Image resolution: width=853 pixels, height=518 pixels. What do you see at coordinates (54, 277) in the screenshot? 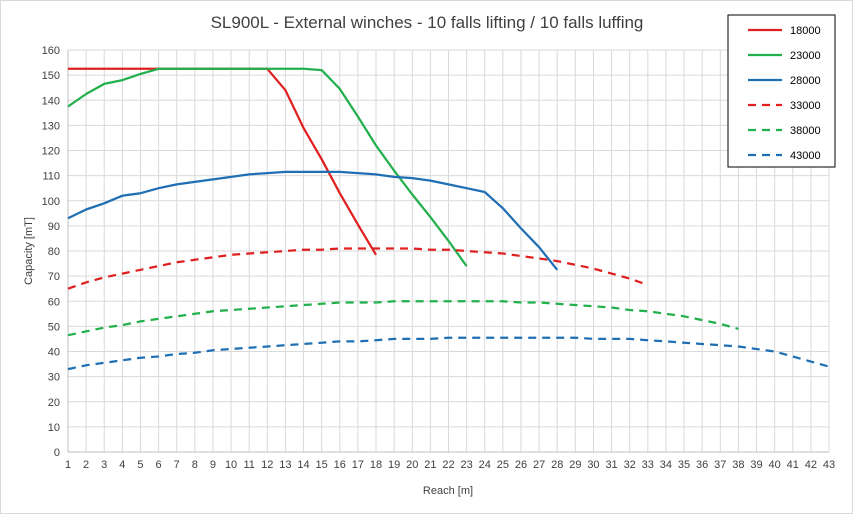
I see `y-tick-label: 70` at bounding box center [54, 277].